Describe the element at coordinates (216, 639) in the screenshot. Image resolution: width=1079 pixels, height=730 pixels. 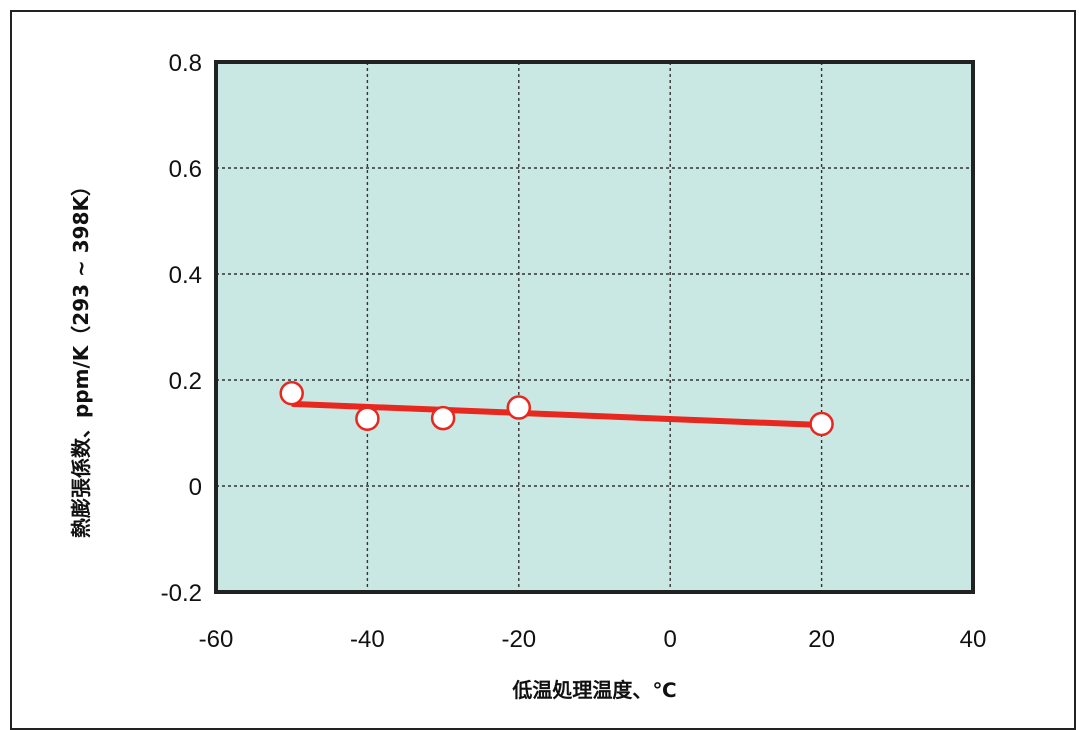
I see `x-tick-label: -60` at that location.